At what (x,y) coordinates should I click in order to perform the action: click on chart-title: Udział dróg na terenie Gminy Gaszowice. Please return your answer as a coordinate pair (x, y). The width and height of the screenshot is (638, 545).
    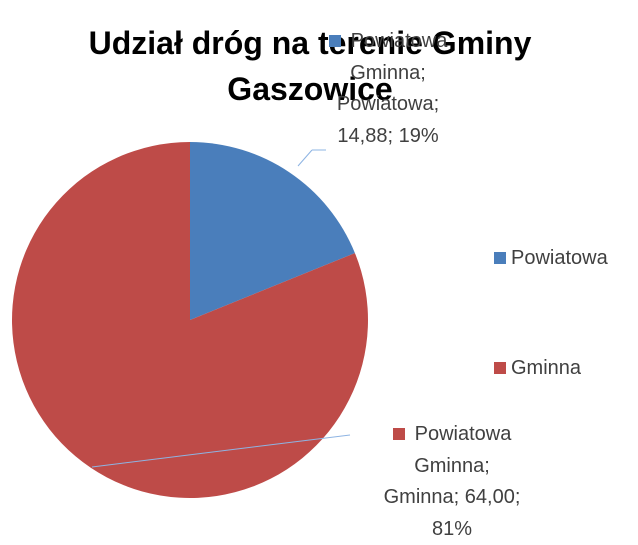
    Looking at the image, I should click on (310, 66).